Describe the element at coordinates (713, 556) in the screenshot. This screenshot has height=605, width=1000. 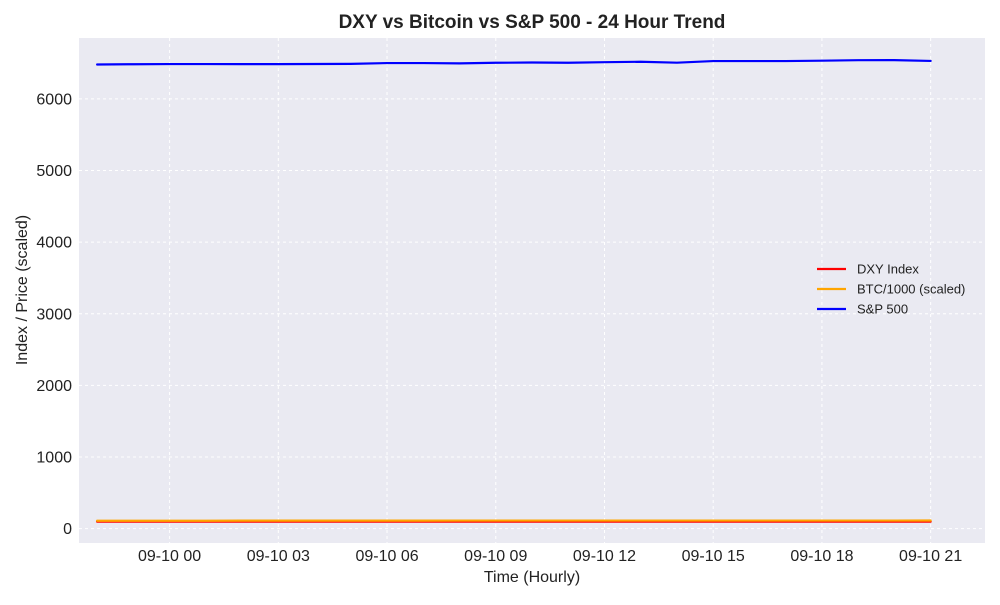
I see `x-tick-label: 09-10 15` at that location.